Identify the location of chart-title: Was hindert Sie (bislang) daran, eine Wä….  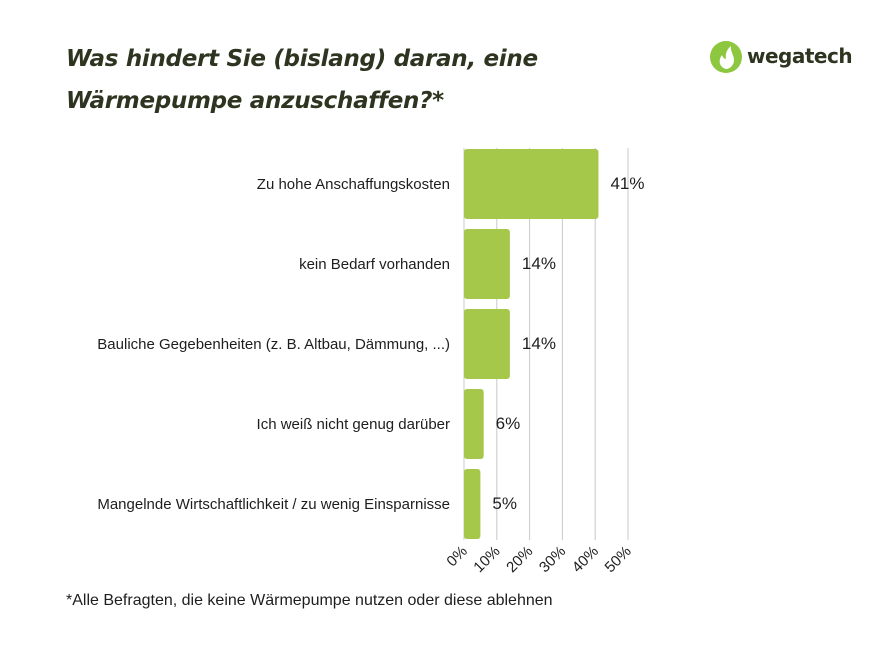
(346, 80).